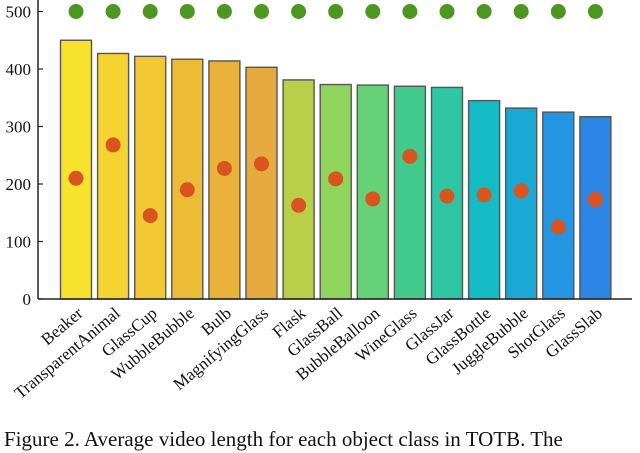 This screenshot has width=640, height=453. Describe the element at coordinates (261, 183) in the screenshot. I see `bar-magnifyingglass` at that location.